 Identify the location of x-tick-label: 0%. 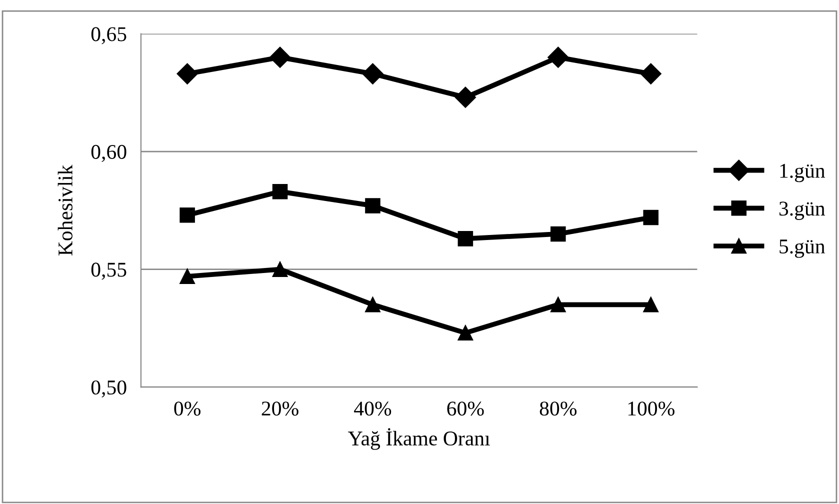
(187, 409).